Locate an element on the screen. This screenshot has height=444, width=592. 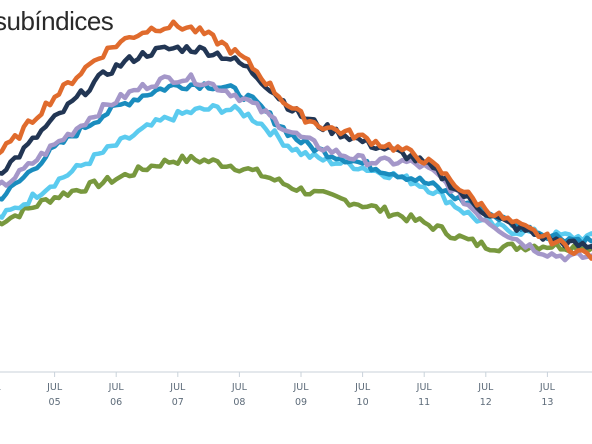
x-tick-label-year: 12 is located at coordinates (486, 402).